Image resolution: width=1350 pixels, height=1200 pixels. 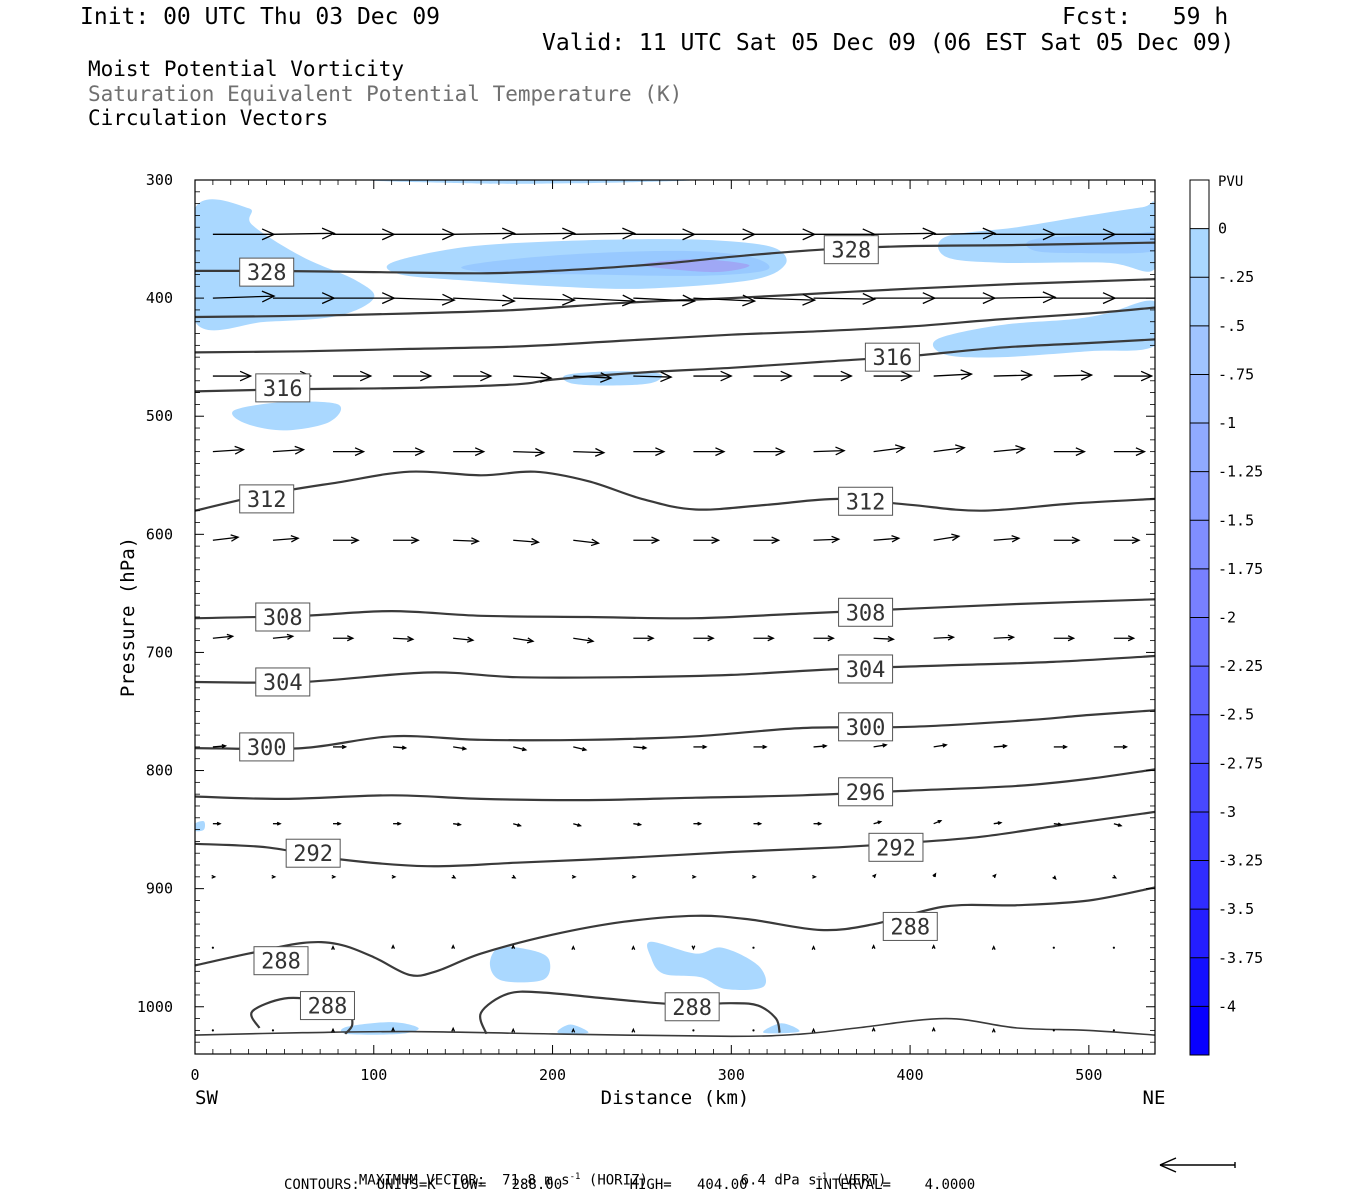 I want to click on contour-label-text: 288, so click(x=328, y=1007).